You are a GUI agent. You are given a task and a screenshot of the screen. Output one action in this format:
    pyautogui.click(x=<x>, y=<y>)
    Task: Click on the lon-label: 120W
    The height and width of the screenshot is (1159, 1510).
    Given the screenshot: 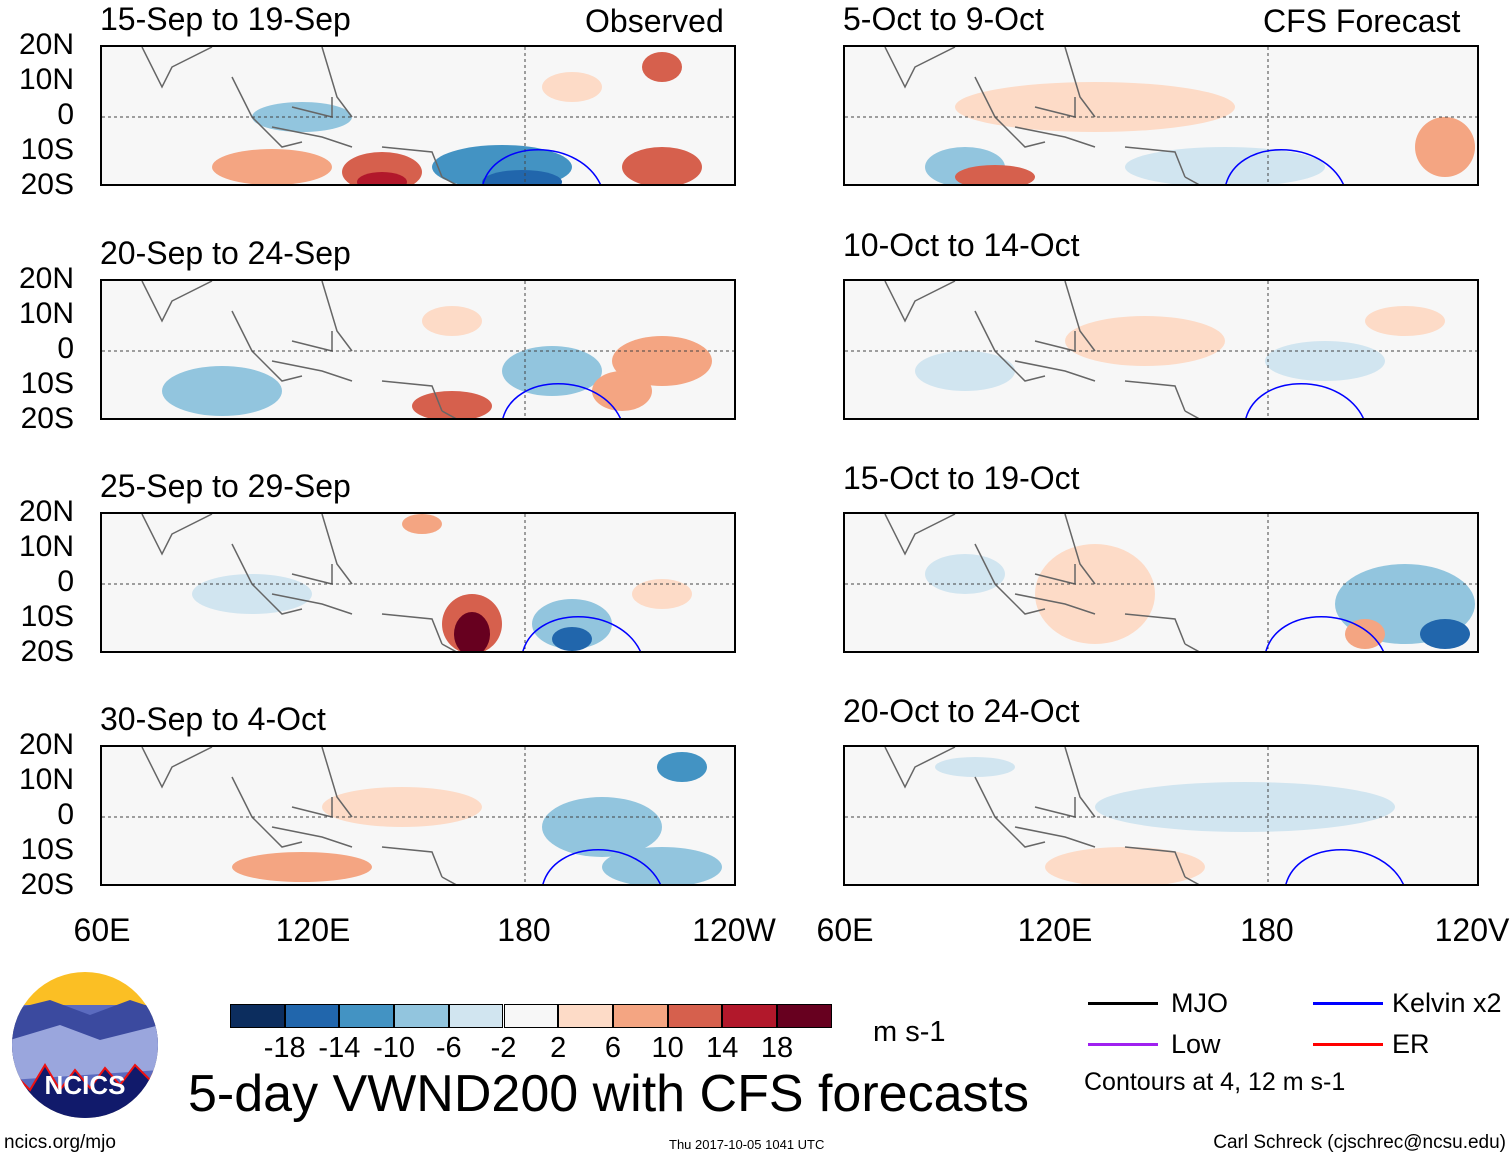 What is the action you would take?
    pyautogui.click(x=734, y=930)
    